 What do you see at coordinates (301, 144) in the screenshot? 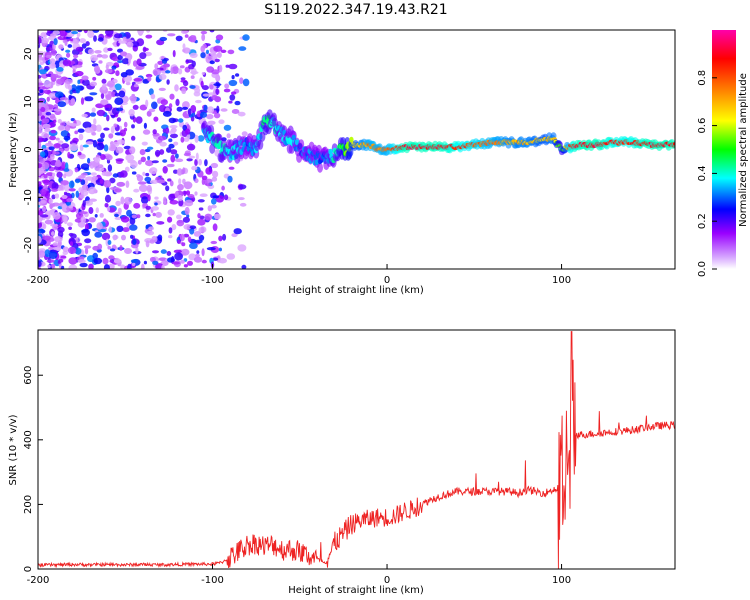
I see `spectrogram-ridge-halo` at bounding box center [301, 144].